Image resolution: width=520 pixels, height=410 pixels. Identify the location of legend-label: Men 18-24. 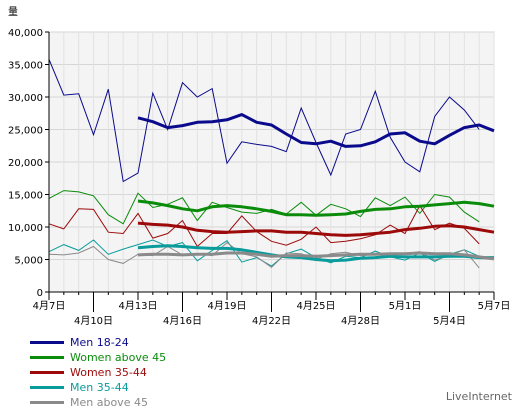
(99, 342).